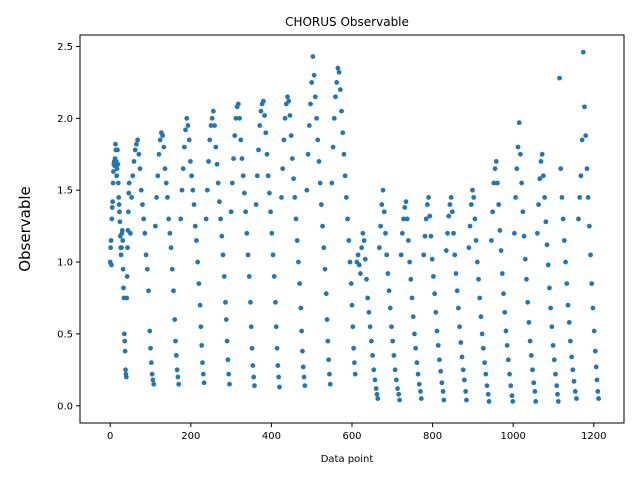 The width and height of the screenshot is (640, 480). Describe the element at coordinates (65, 406) in the screenshot. I see `y-tick-label: 0.0` at that location.